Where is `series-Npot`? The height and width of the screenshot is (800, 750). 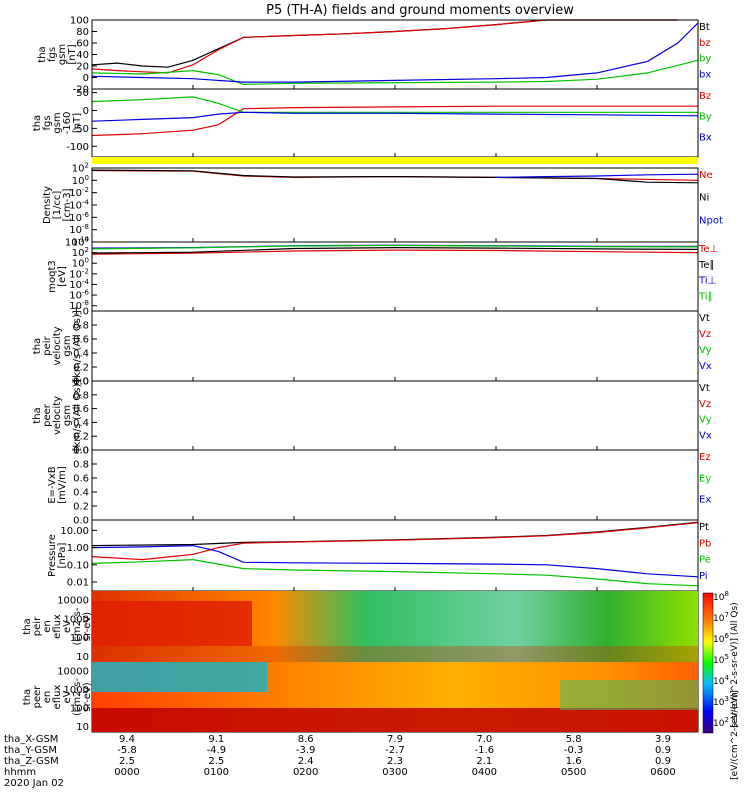
series-Npot is located at coordinates (597, 175).